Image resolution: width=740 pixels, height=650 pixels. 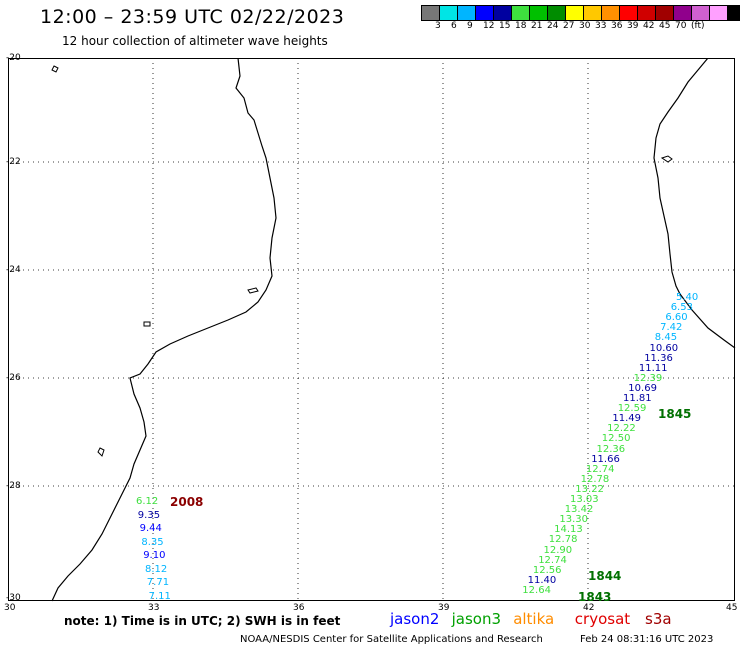 What do you see at coordinates (671, 328) in the screenshot?
I see `wave-height-obs: 7.42` at bounding box center [671, 328].